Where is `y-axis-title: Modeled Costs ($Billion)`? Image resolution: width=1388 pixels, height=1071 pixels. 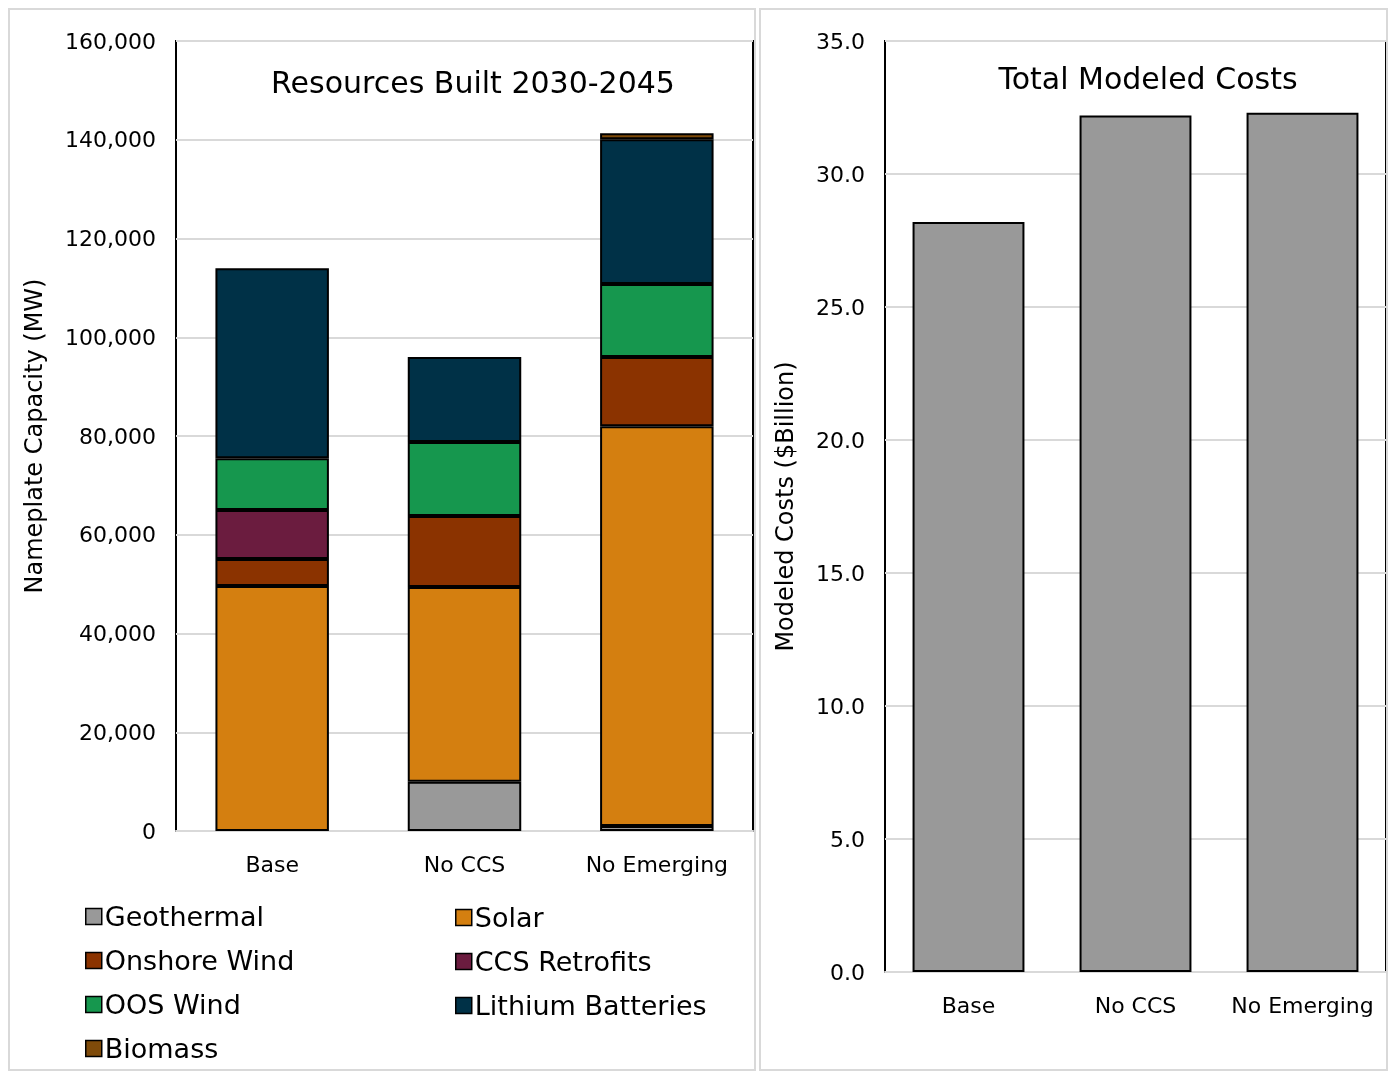
y-axis-title: Modeled Costs ($Billion) is located at coordinates (785, 506).